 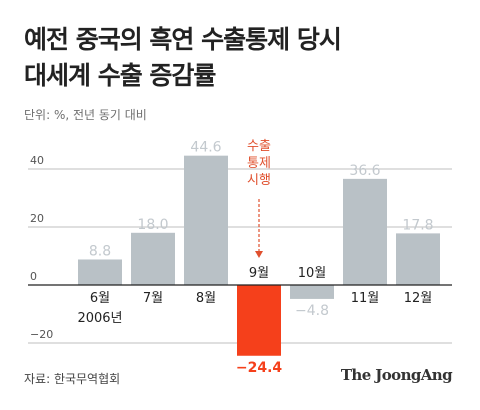 What do you see at coordinates (312, 273) in the screenshot?
I see `x-tick-label: 10월` at bounding box center [312, 273].